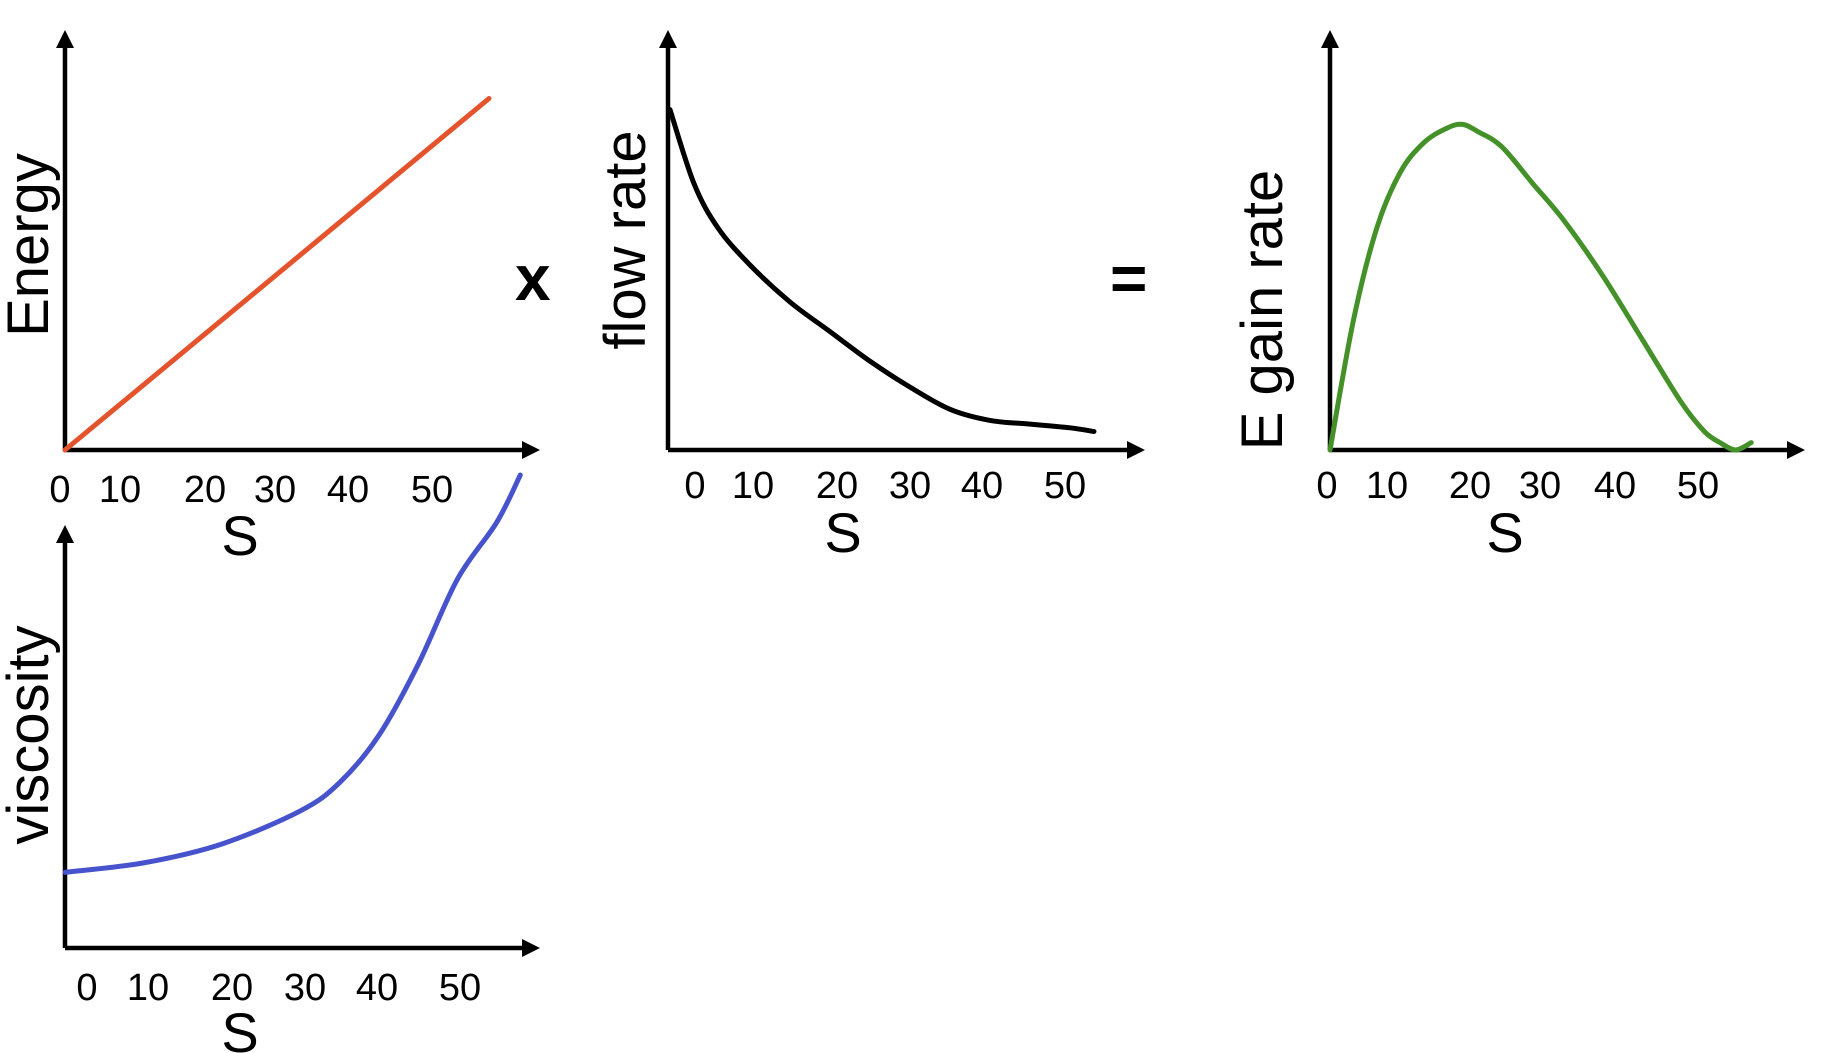  What do you see at coordinates (1128, 278) in the screenshot?
I see `equals-operator: =` at bounding box center [1128, 278].